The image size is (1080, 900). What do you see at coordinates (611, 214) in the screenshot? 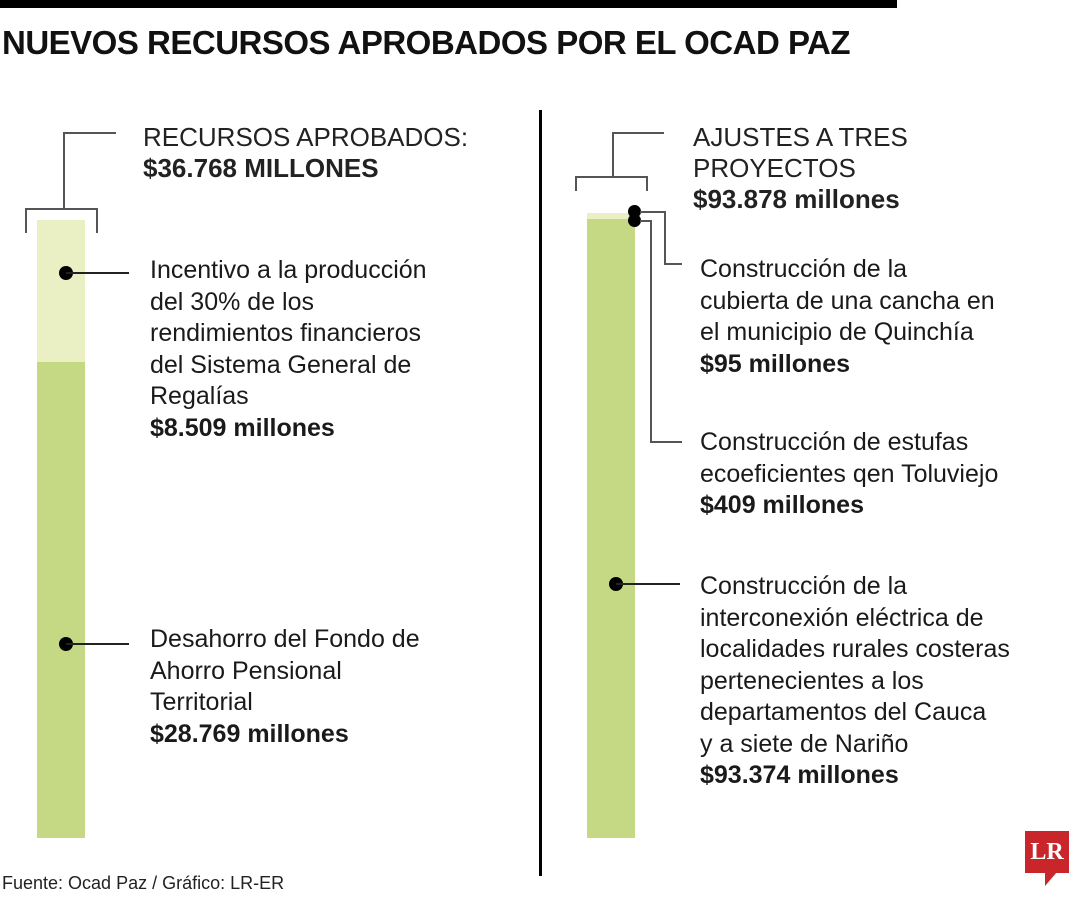
I see `right-bar-segment-cancha` at bounding box center [611, 214].